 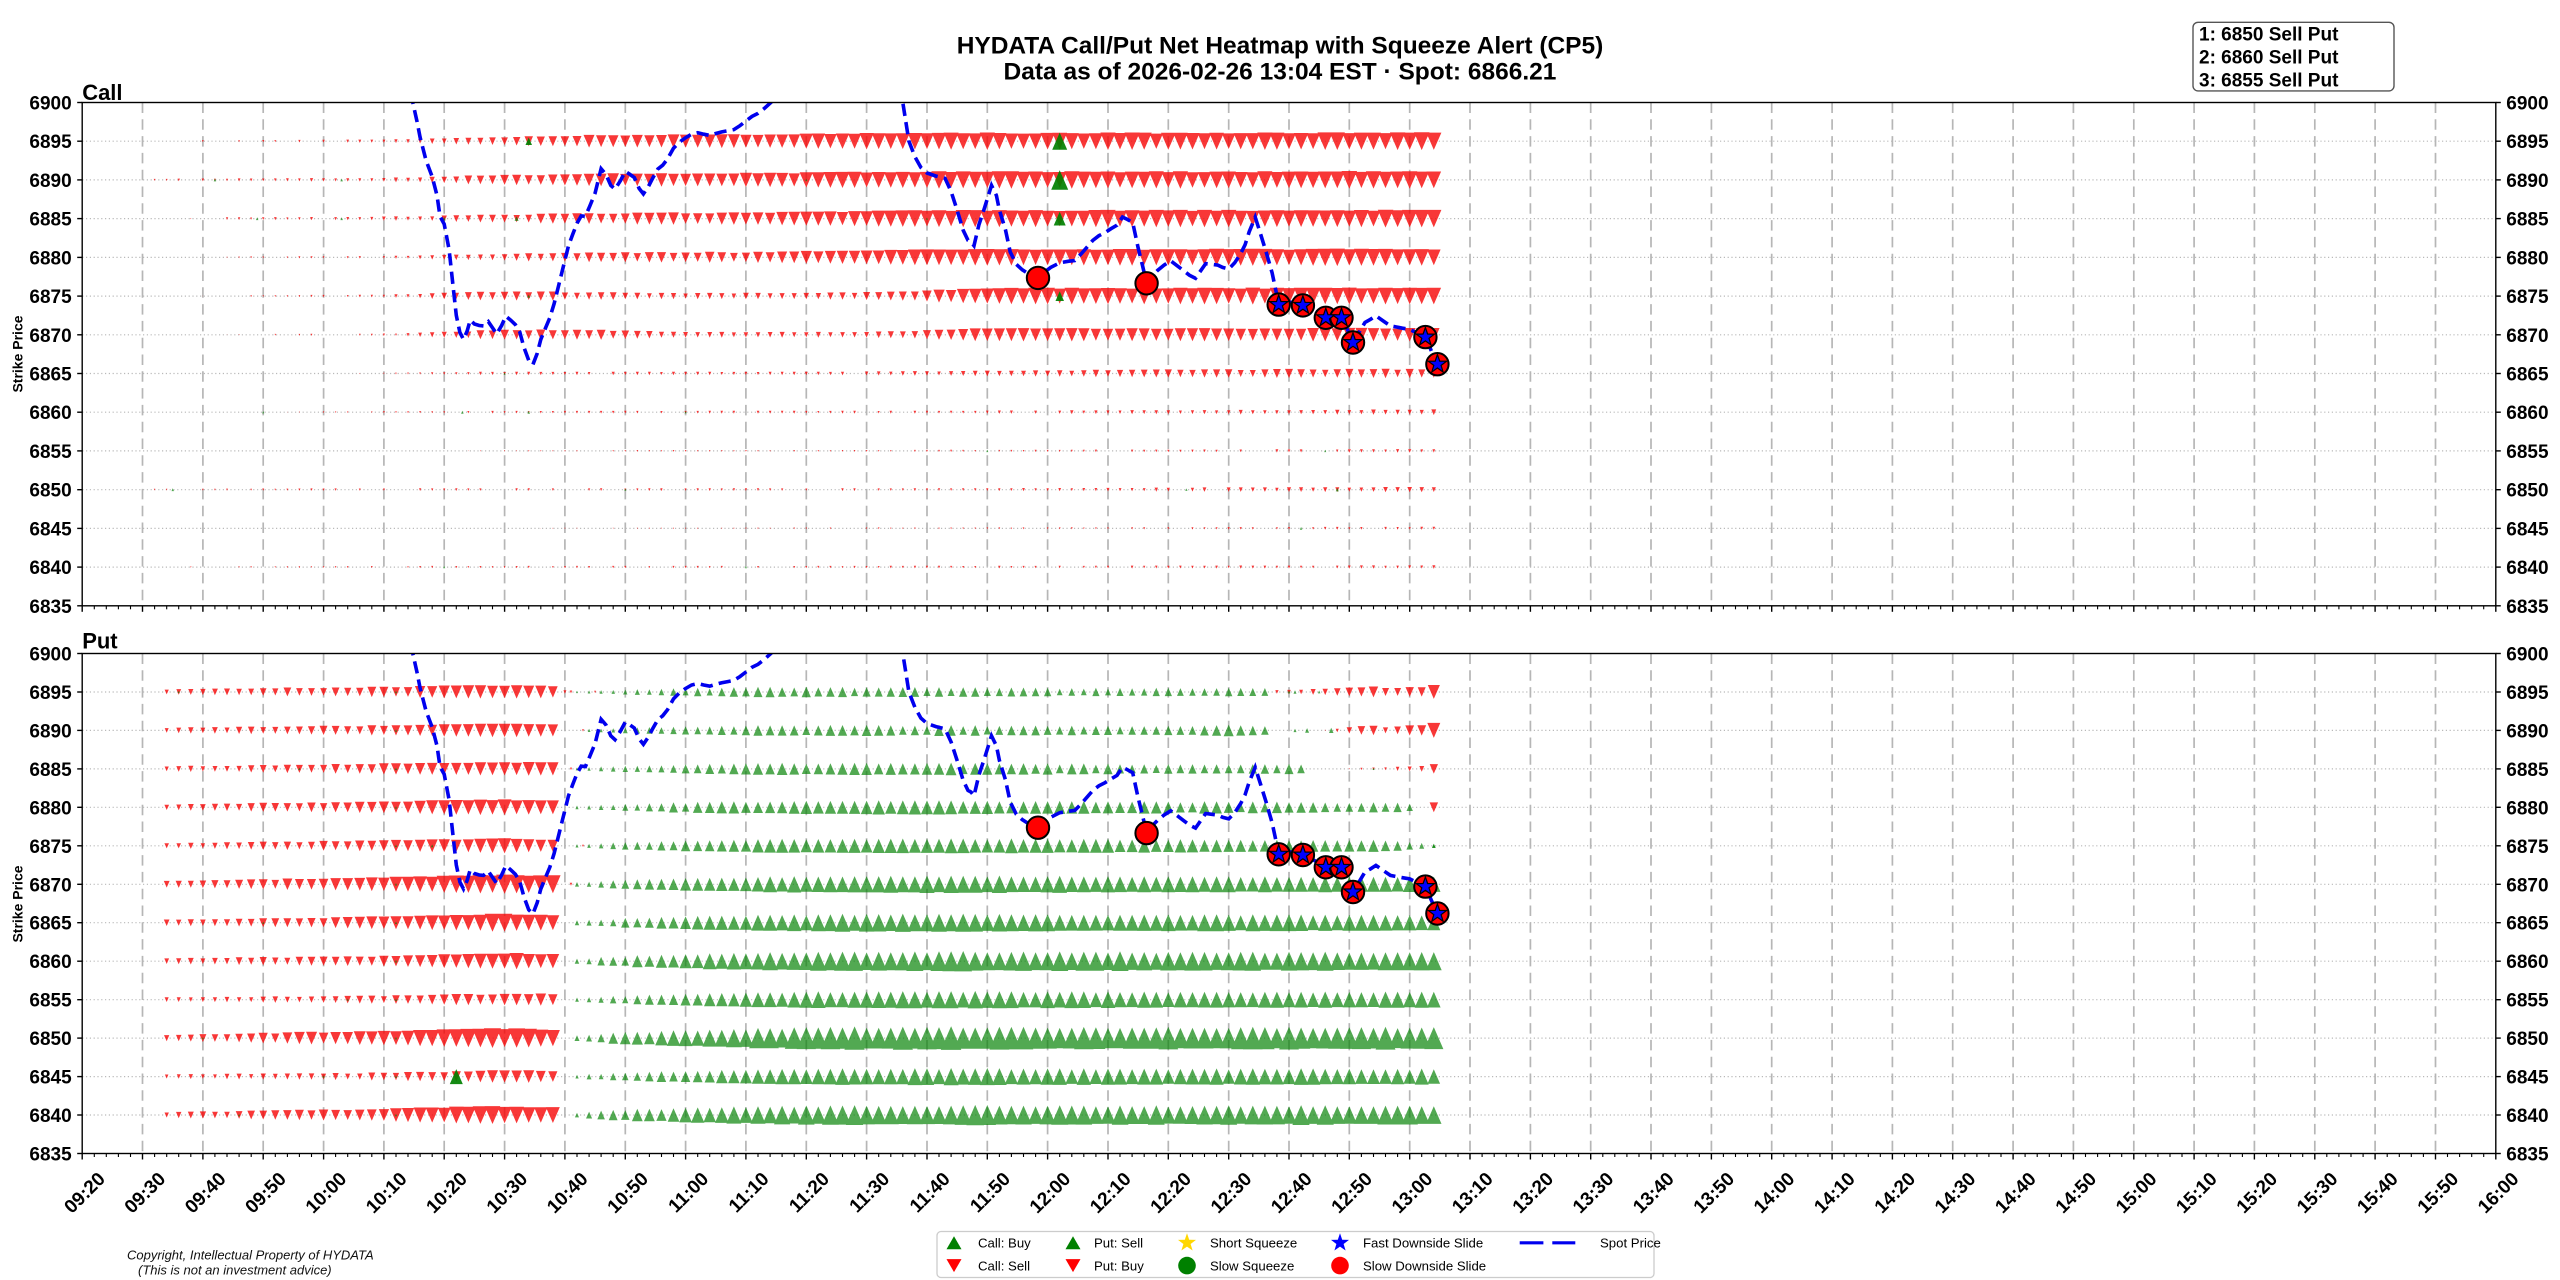 What do you see at coordinates (1424, 1265) in the screenshot?
I see `svg-text: Slow Downside Slide` at bounding box center [1424, 1265].